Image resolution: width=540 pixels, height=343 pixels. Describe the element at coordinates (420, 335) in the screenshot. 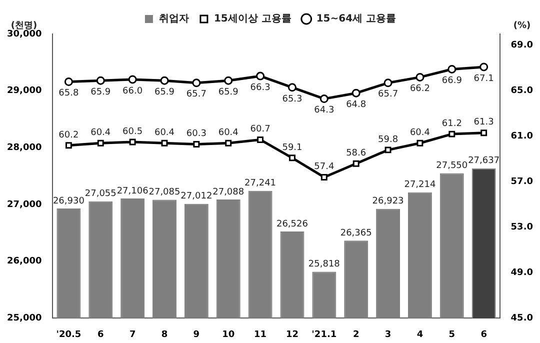

I see `x-tick-label: 4` at that location.